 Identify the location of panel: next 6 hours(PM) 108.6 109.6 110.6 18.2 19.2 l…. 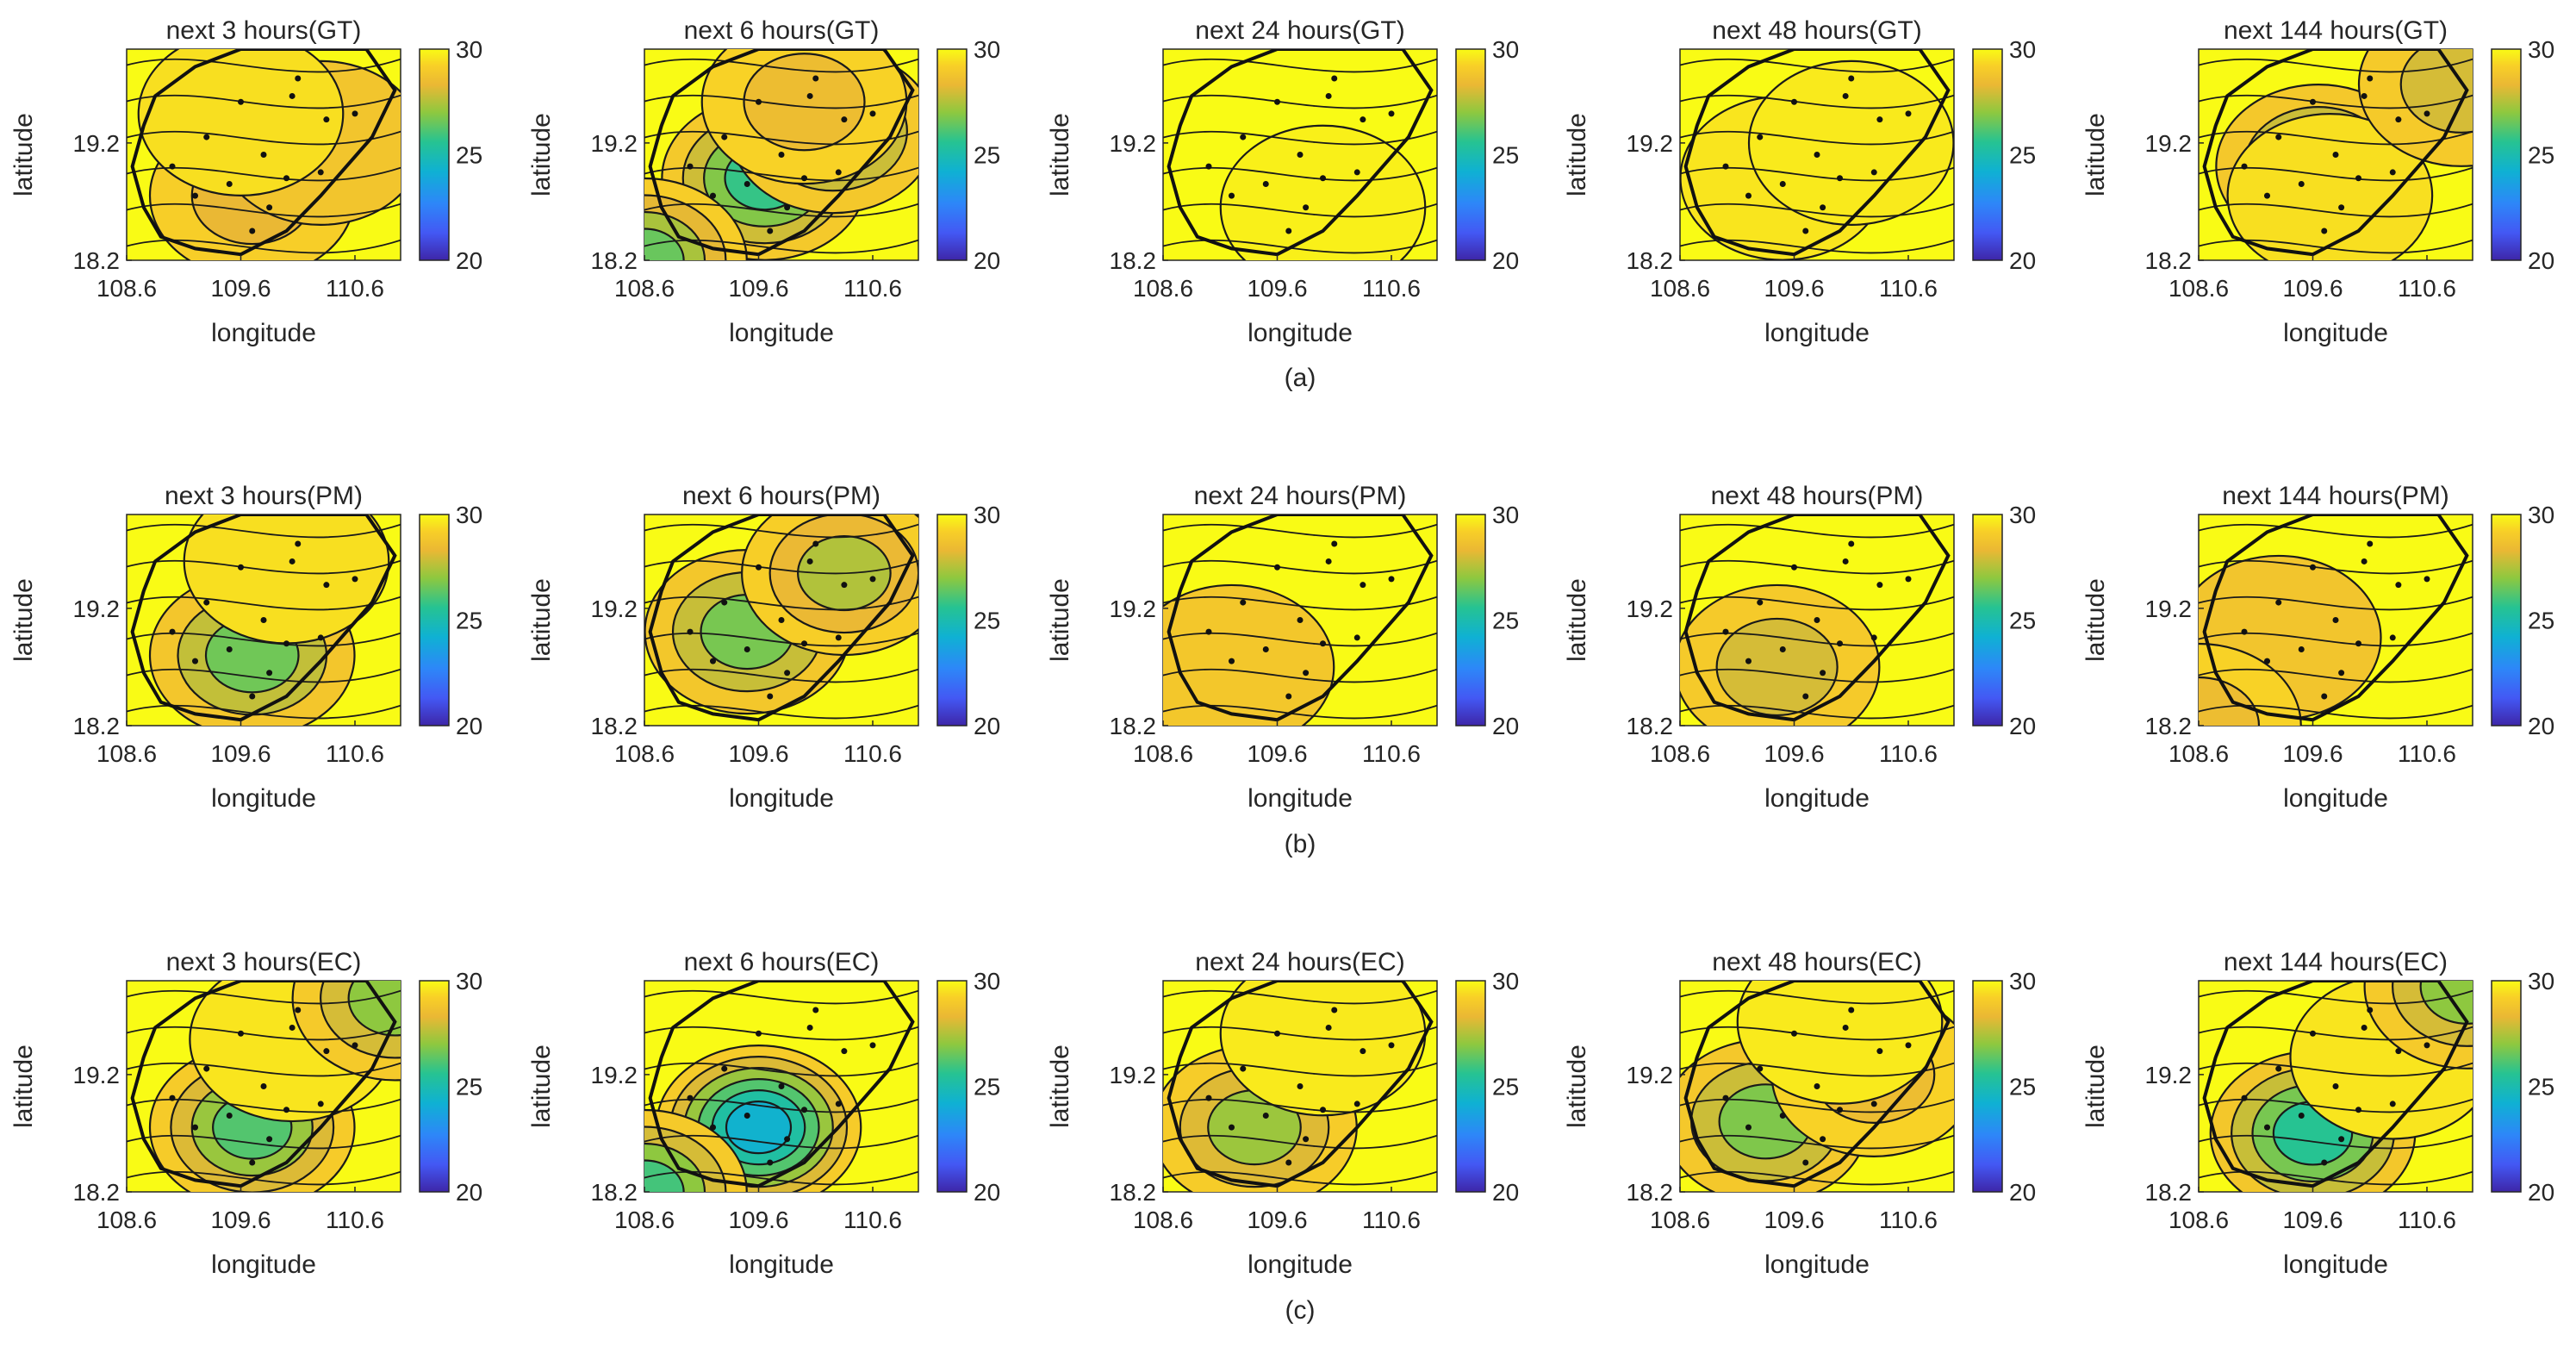
(764, 647).